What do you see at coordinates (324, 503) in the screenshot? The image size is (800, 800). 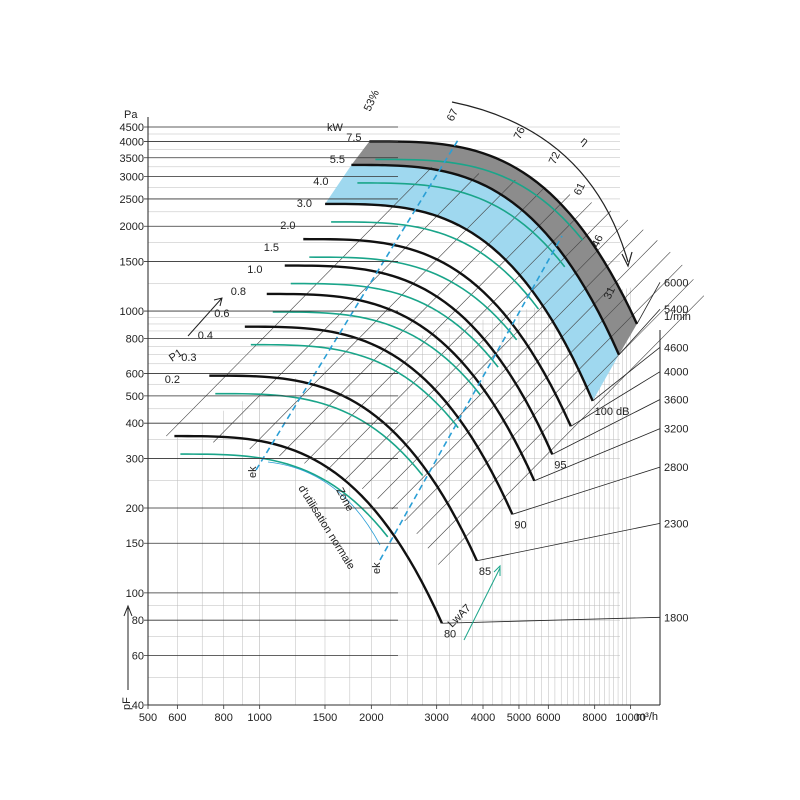 I see `zone-bracket` at bounding box center [324, 503].